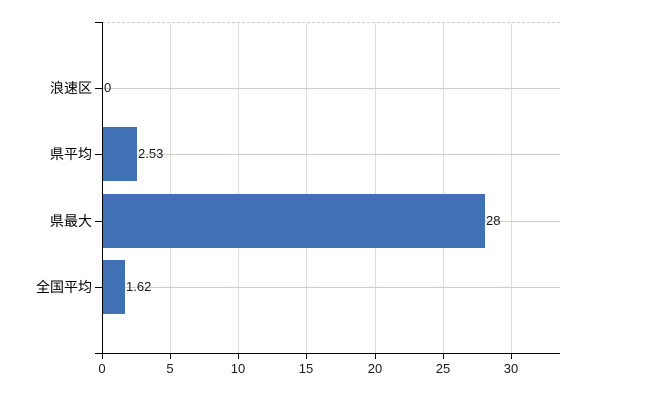 The width and height of the screenshot is (650, 400). Describe the element at coordinates (108, 87) in the screenshot. I see `bar-value-label: 0` at that location.